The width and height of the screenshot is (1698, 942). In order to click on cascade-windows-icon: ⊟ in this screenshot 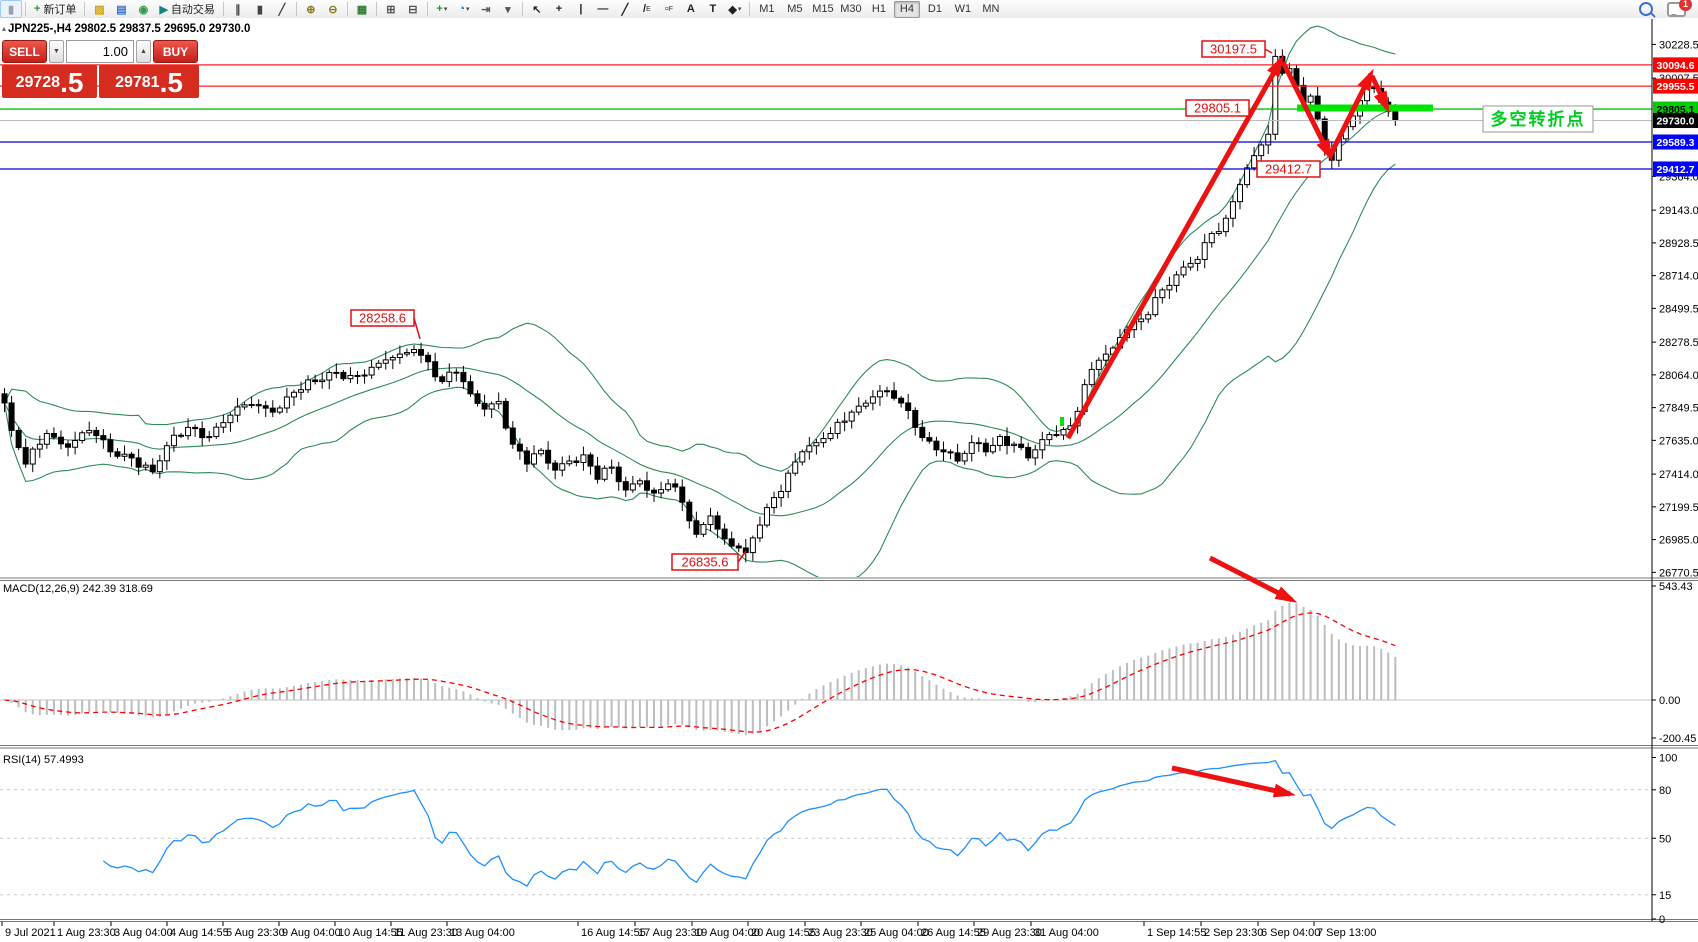, I will do `click(413, 9)`.